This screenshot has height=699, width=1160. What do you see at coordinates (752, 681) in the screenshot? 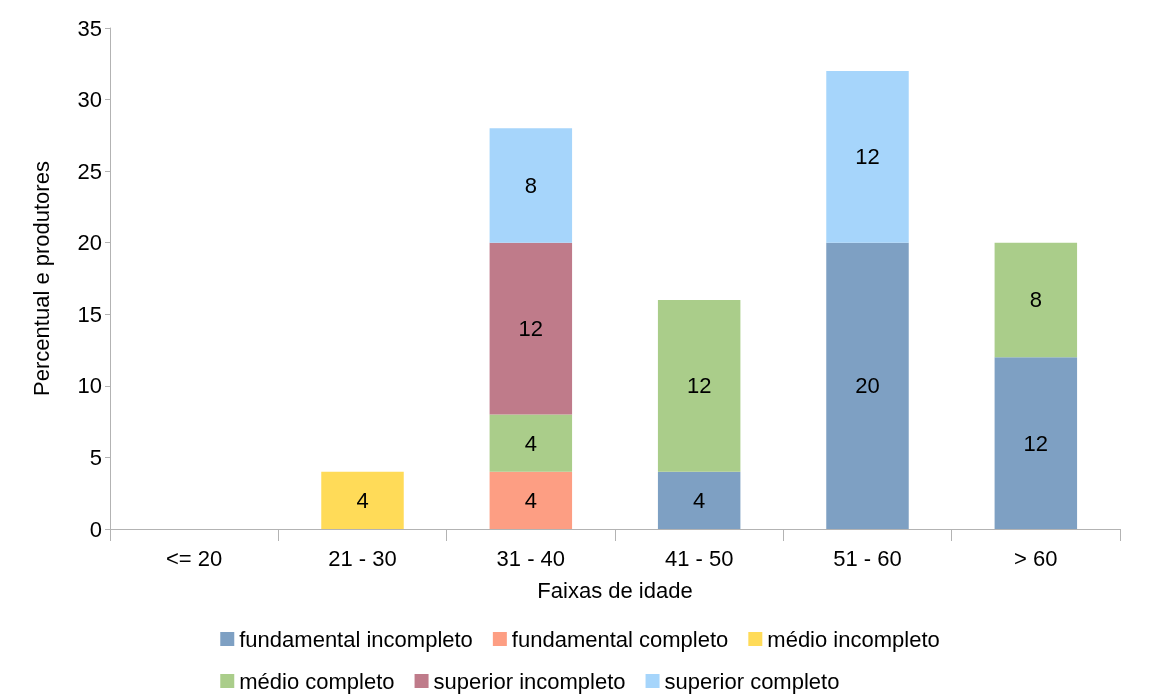
I see `legend-label: superior completo` at bounding box center [752, 681].